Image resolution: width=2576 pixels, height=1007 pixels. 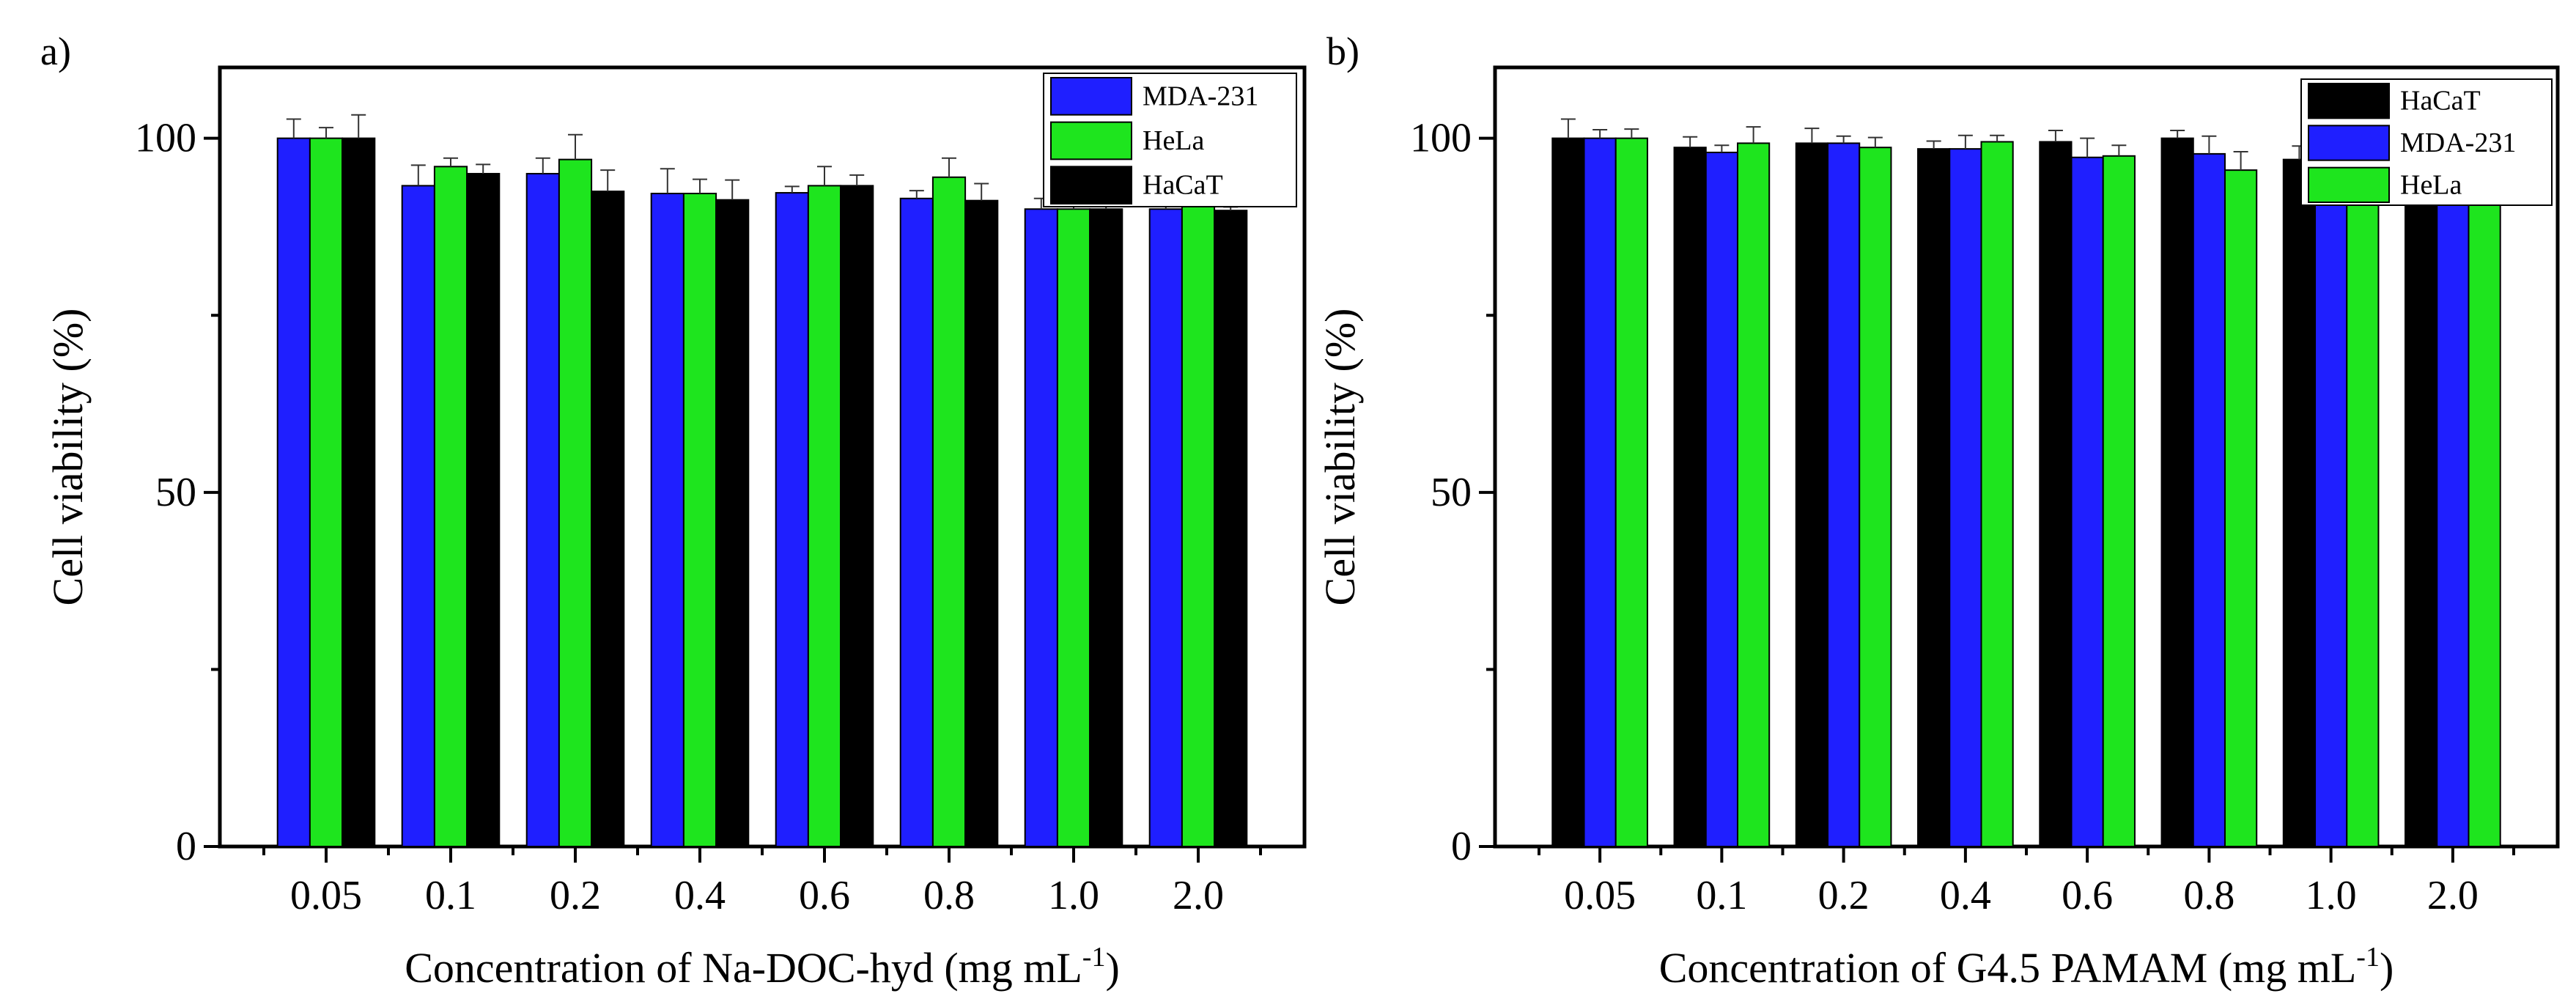 What do you see at coordinates (55, 51) in the screenshot?
I see `panel-letter: a)` at bounding box center [55, 51].